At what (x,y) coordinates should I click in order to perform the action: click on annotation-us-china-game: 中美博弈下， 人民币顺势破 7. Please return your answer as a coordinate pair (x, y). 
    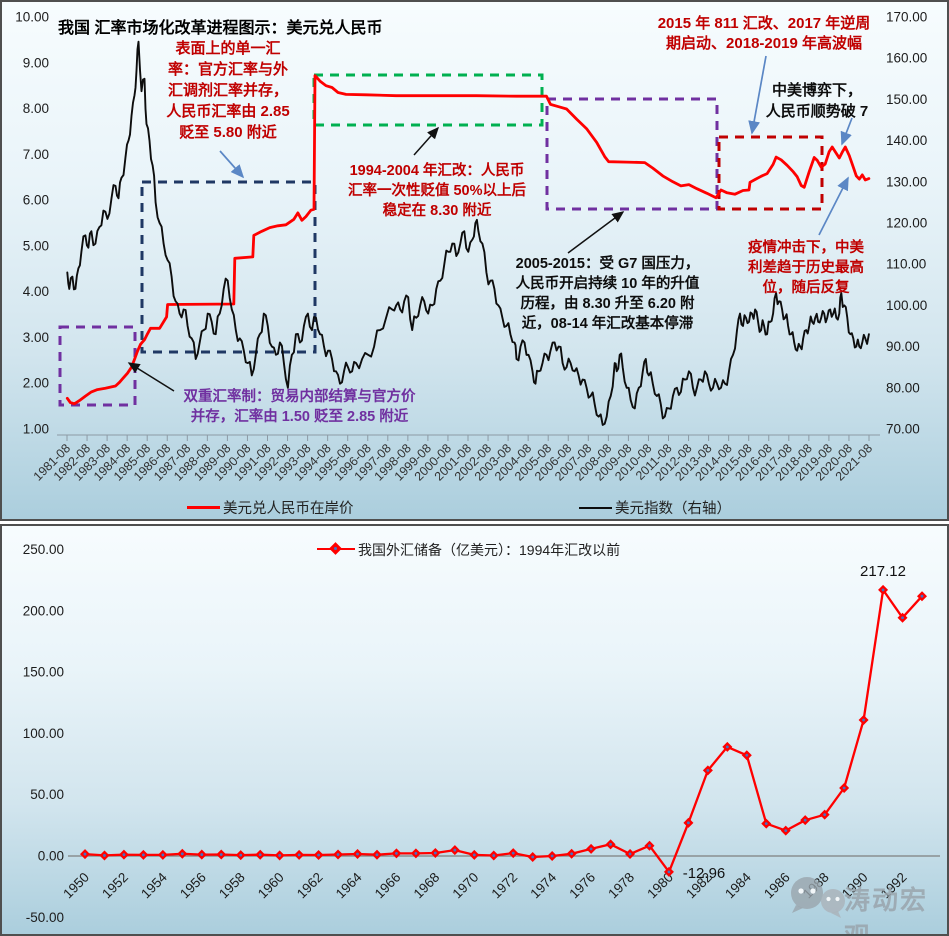
    Looking at the image, I should click on (817, 101).